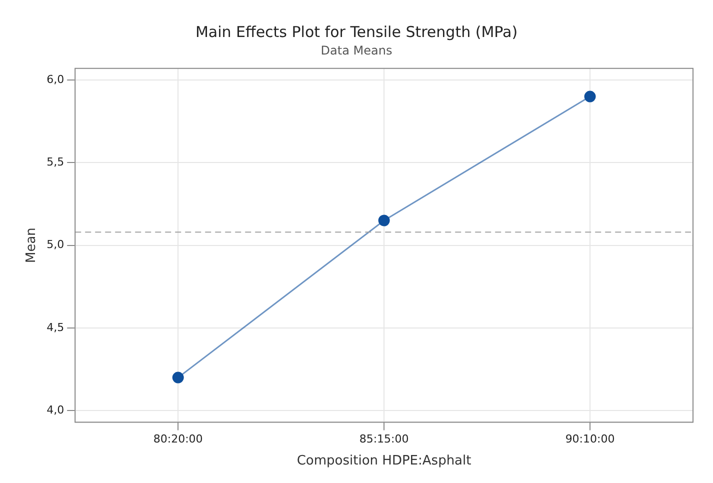  Describe the element at coordinates (384, 439) in the screenshot. I see `x-tick-label: 85:15:00` at that location.